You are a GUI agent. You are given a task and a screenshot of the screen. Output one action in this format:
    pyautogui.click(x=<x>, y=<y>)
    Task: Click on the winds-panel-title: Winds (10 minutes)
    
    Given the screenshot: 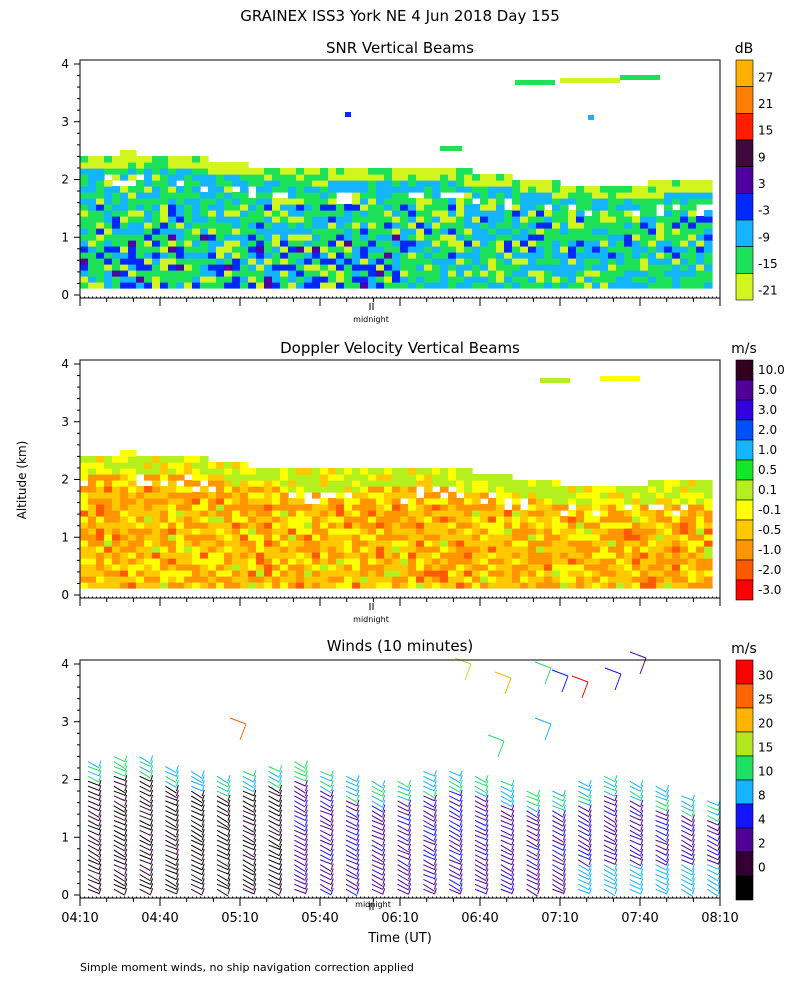 What is the action you would take?
    pyautogui.click(x=400, y=646)
    